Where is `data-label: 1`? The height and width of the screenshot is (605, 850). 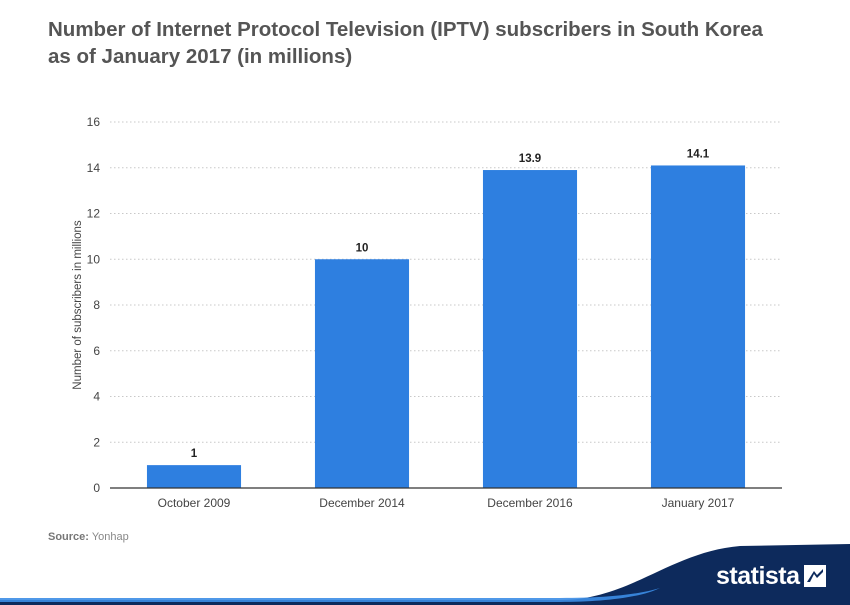
data-label: 1 is located at coordinates (194, 454).